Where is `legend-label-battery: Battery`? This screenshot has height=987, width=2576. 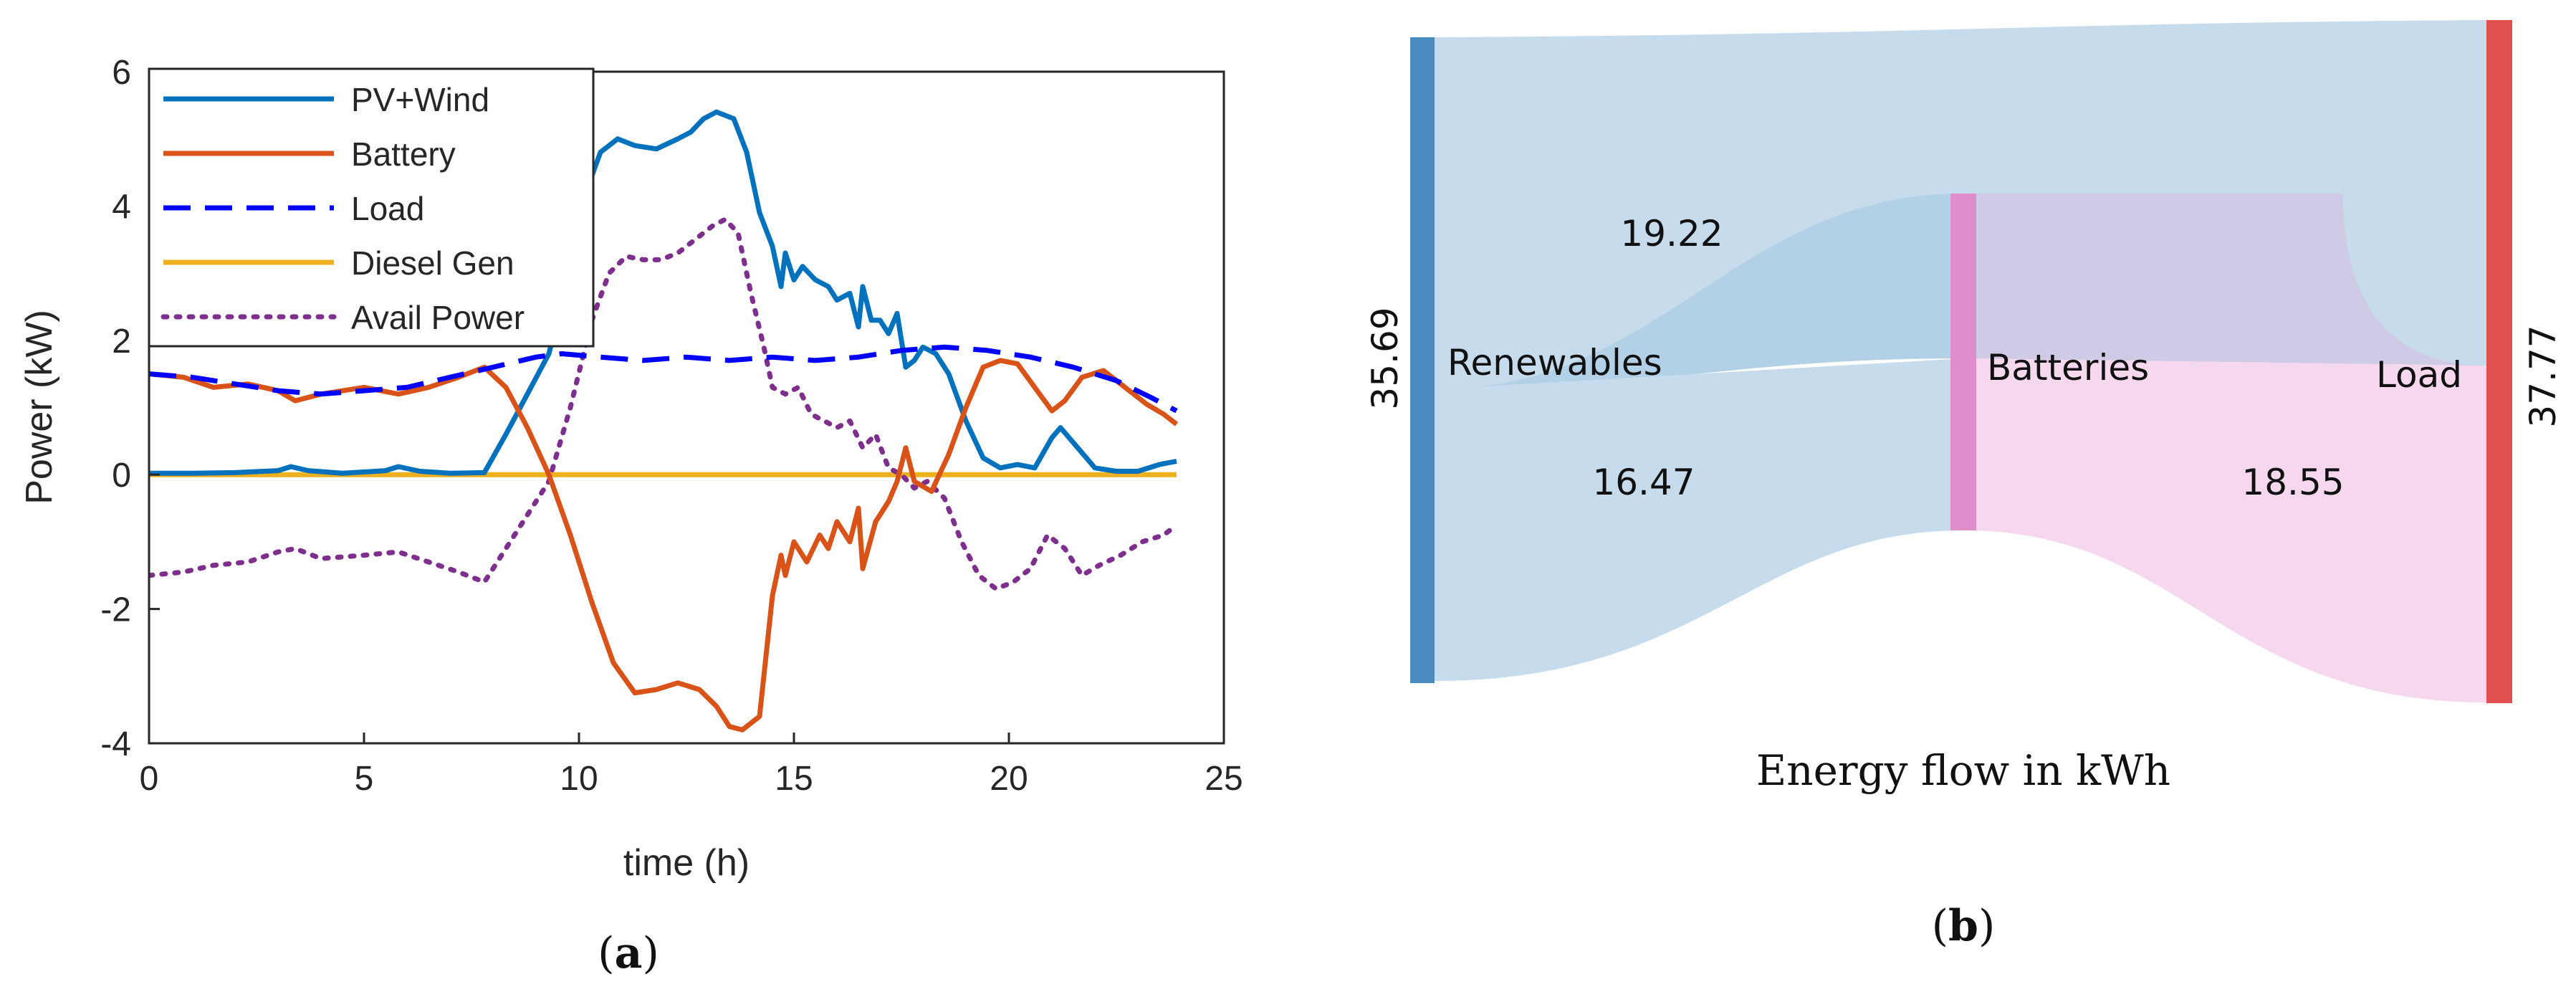 legend-label-battery: Battery is located at coordinates (403, 154).